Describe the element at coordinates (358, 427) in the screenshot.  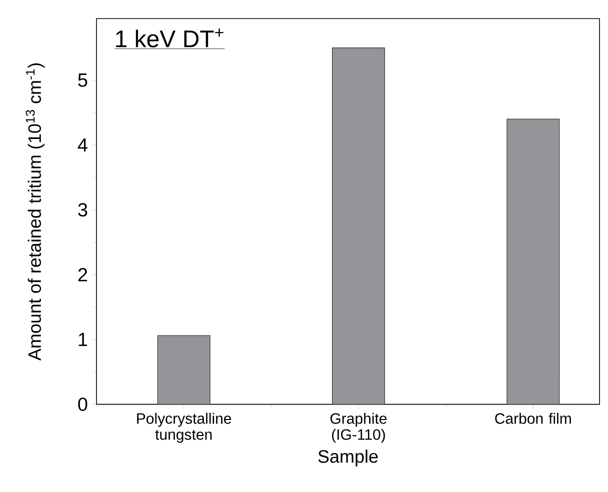
I see `x-tick-label: Graphite (IG-110)` at that location.